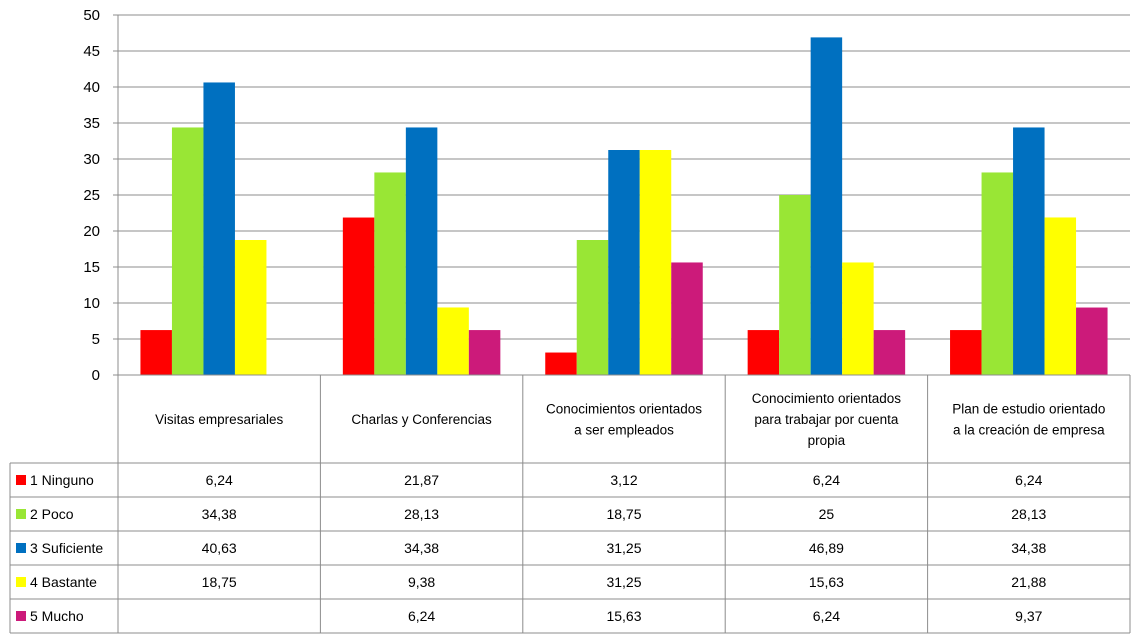 Image resolution: width=1139 pixels, height=637 pixels. I want to click on category-label: Conocimientos orientados, so click(624, 409).